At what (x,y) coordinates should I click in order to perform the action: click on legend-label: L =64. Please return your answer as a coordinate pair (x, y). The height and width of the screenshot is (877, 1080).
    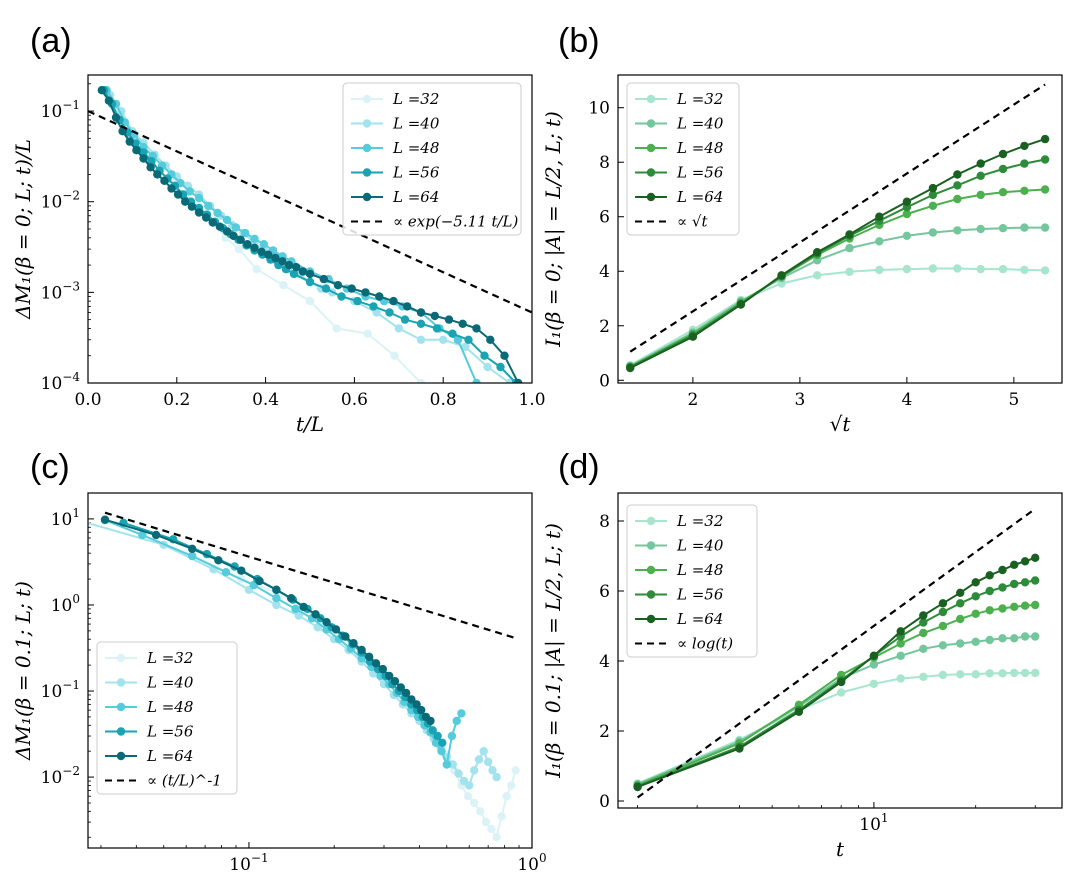
    Looking at the image, I should click on (699, 619).